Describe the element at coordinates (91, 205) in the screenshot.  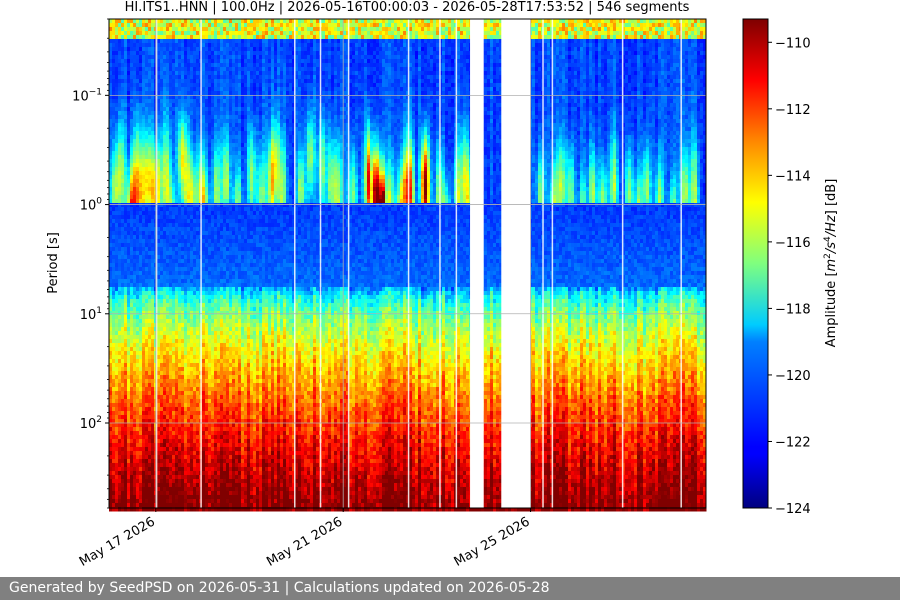
I see `y-tick-label-1: 10⁰` at that location.